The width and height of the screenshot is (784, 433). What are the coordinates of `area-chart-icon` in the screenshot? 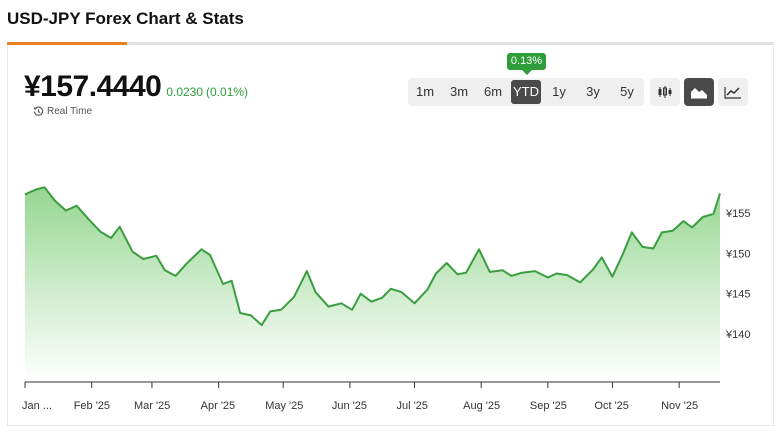 It's located at (699, 93).